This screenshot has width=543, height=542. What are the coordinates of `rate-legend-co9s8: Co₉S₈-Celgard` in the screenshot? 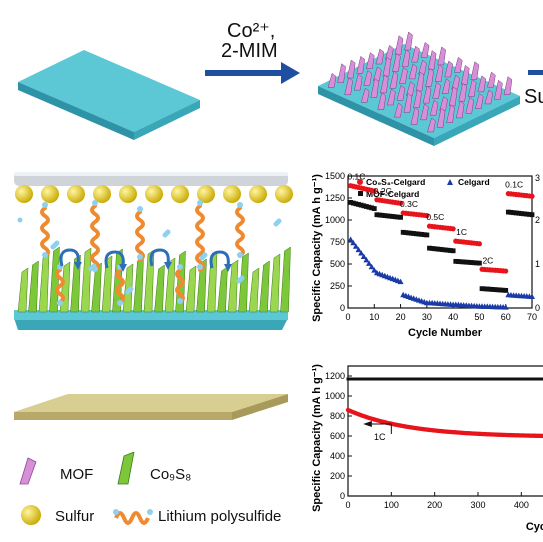 It's located at (395, 182).